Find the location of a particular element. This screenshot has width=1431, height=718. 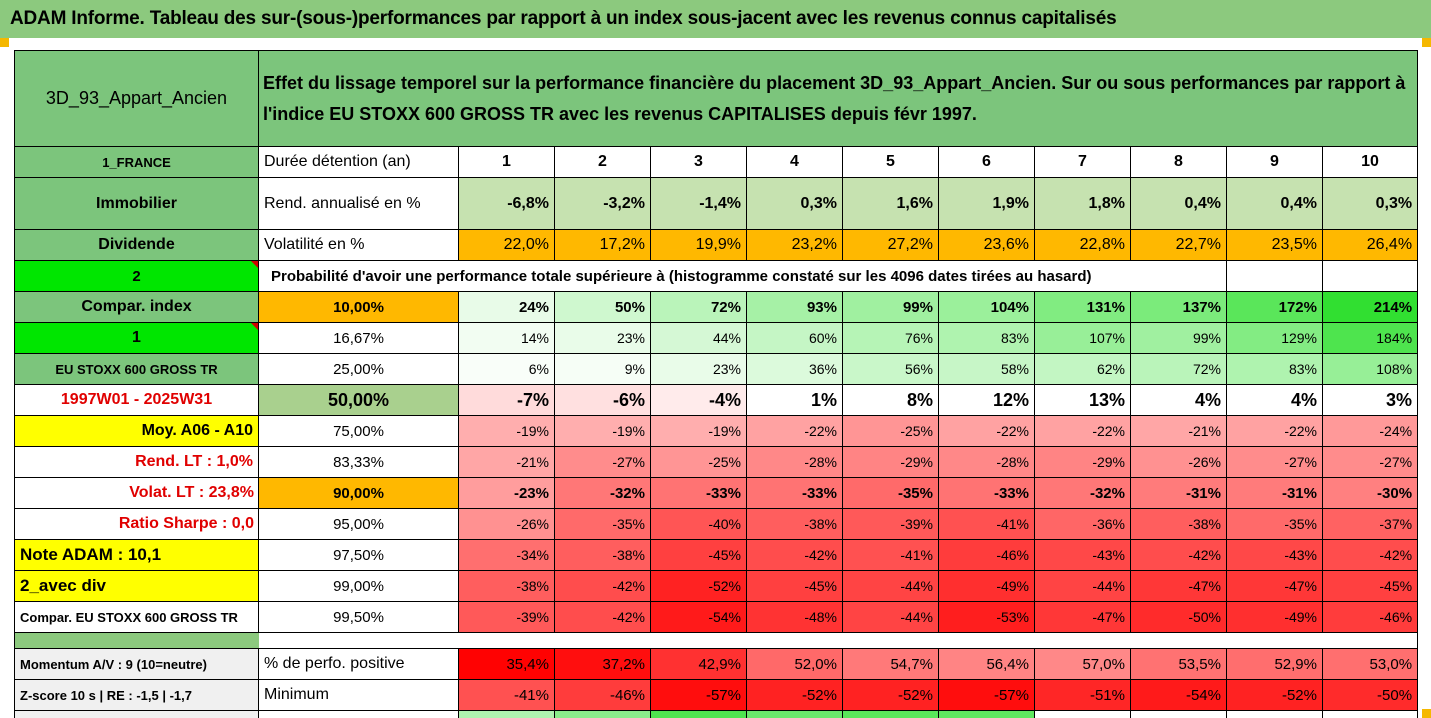

quantile-cell: -35% is located at coordinates (890, 493).